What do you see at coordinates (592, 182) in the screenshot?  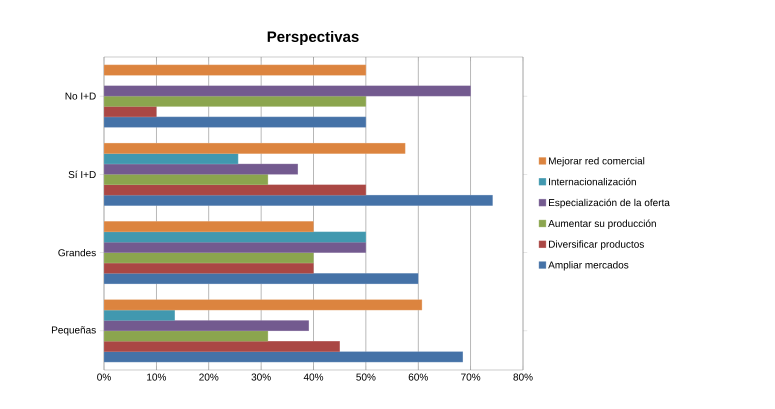 I see `legend-label: Internacionalización` at bounding box center [592, 182].